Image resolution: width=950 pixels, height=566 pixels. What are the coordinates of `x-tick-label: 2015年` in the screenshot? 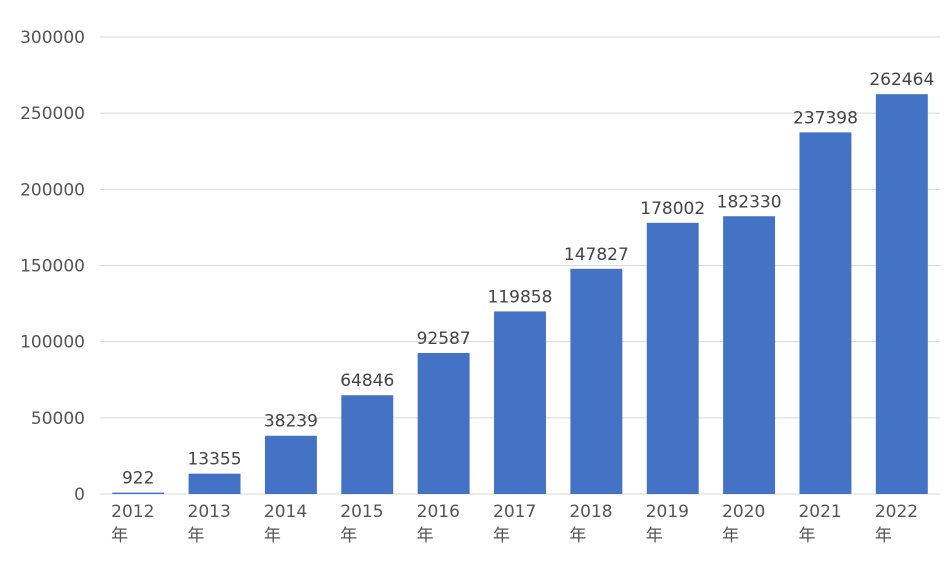 It's located at (362, 524).